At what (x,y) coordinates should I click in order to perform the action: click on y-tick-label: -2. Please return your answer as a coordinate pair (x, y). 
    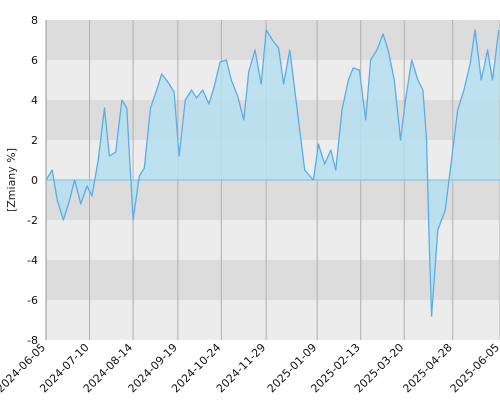
    Looking at the image, I should click on (32, 220).